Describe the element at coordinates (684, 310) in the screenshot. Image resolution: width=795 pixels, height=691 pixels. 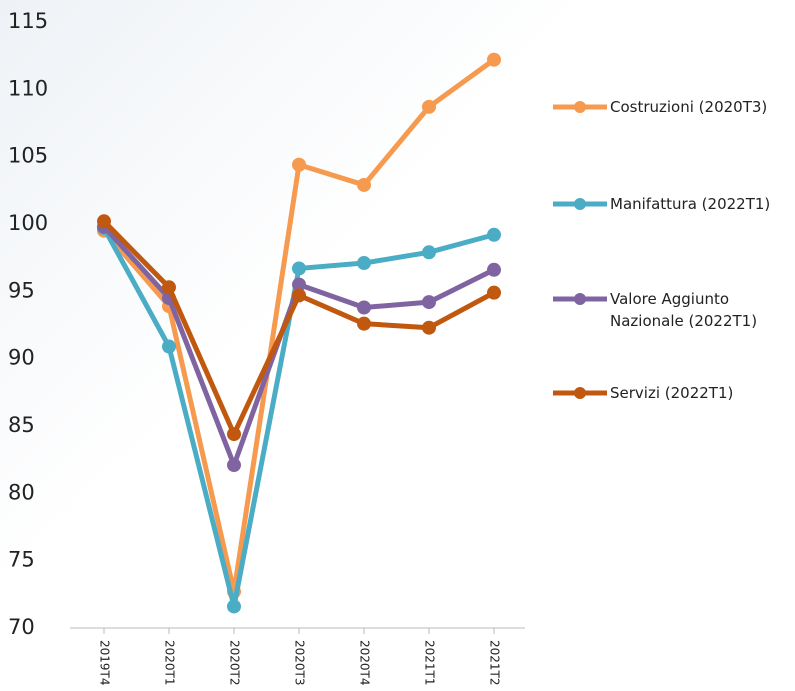
I see `legend-label: Valore Aggiunto Nazionale (2022T1)` at that location.